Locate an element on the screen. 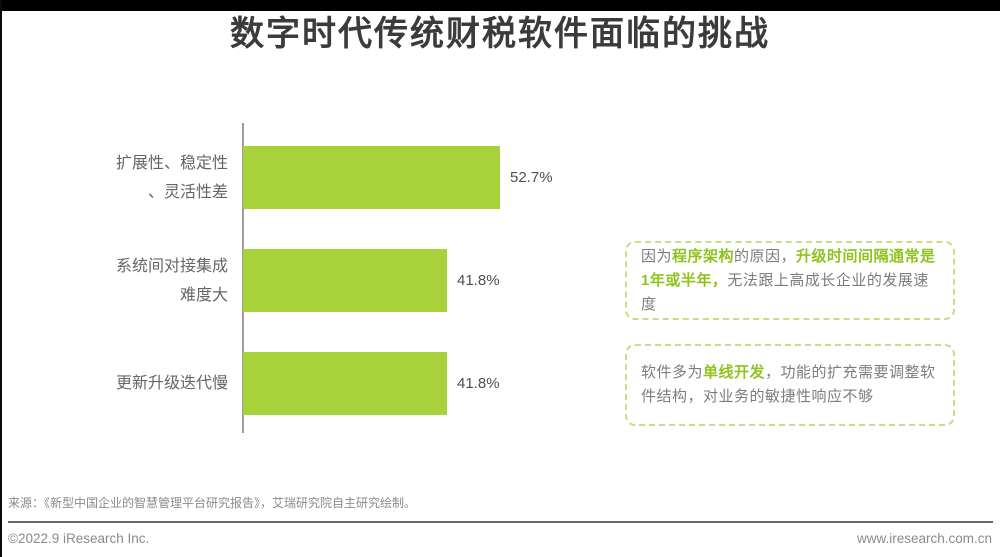 This screenshot has height=557, width=1000. annotation-text: 软件多为单线开发，功能的扩充需要调整软件结构，对业务的敏捷性响应不够 is located at coordinates (790, 385).